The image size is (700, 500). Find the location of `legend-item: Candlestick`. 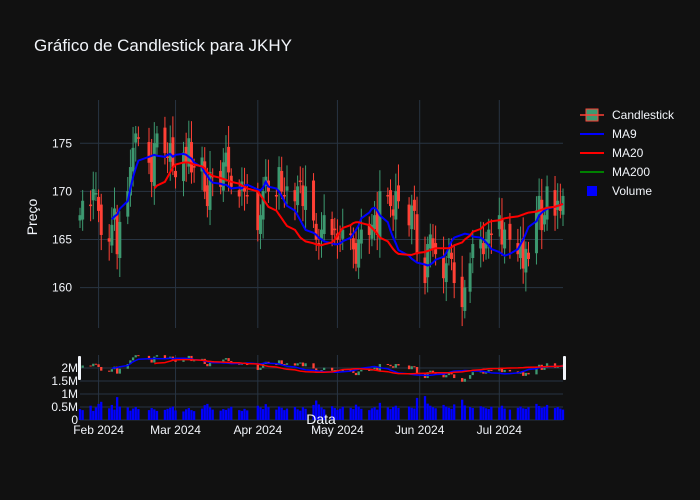

legend-item: Candlestick is located at coordinates (627, 115).